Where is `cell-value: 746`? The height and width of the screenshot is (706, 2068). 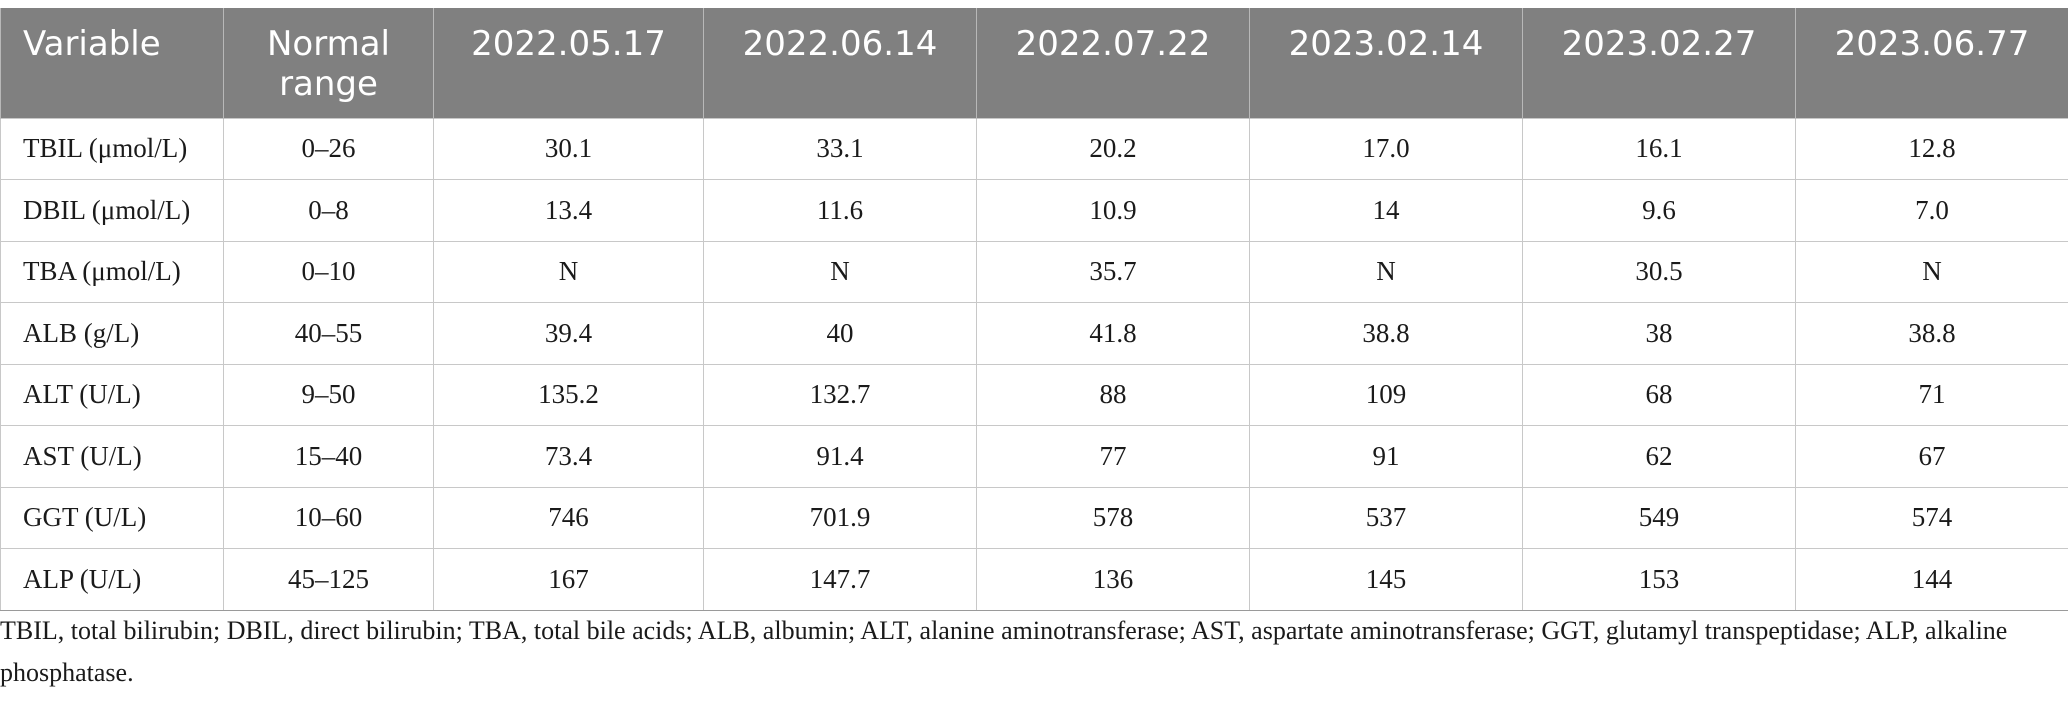
cell-value: 746 is located at coordinates (568, 517).